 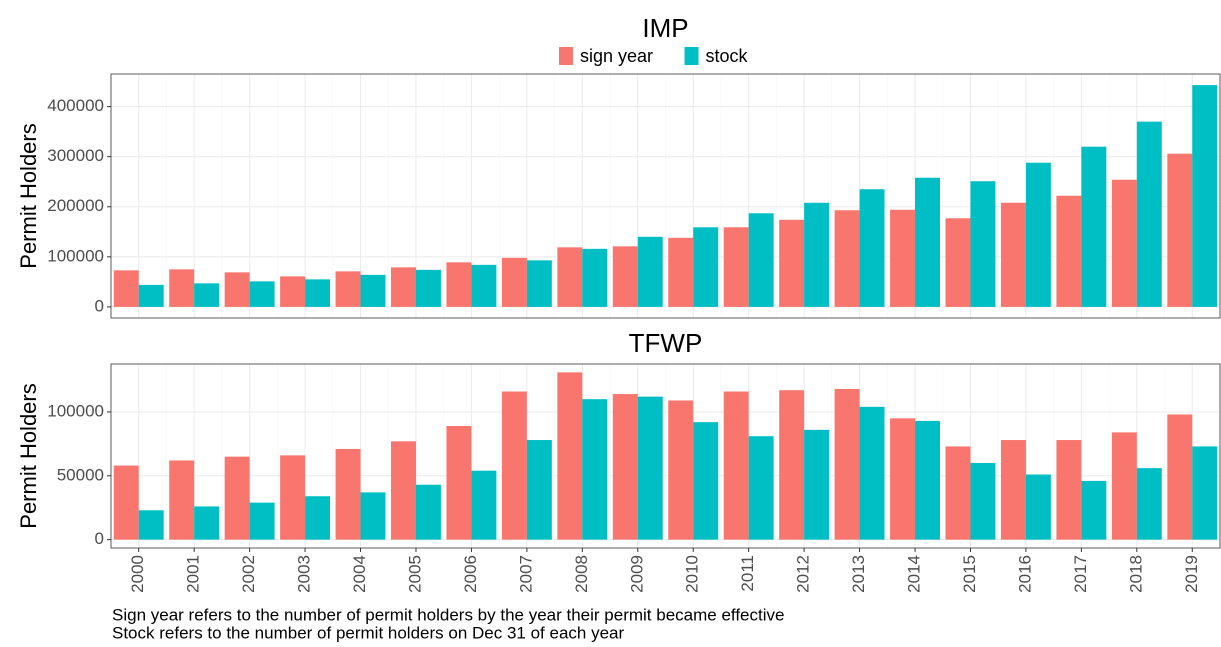 What do you see at coordinates (359, 574) in the screenshot?
I see `x-tick-label: 2004` at bounding box center [359, 574].